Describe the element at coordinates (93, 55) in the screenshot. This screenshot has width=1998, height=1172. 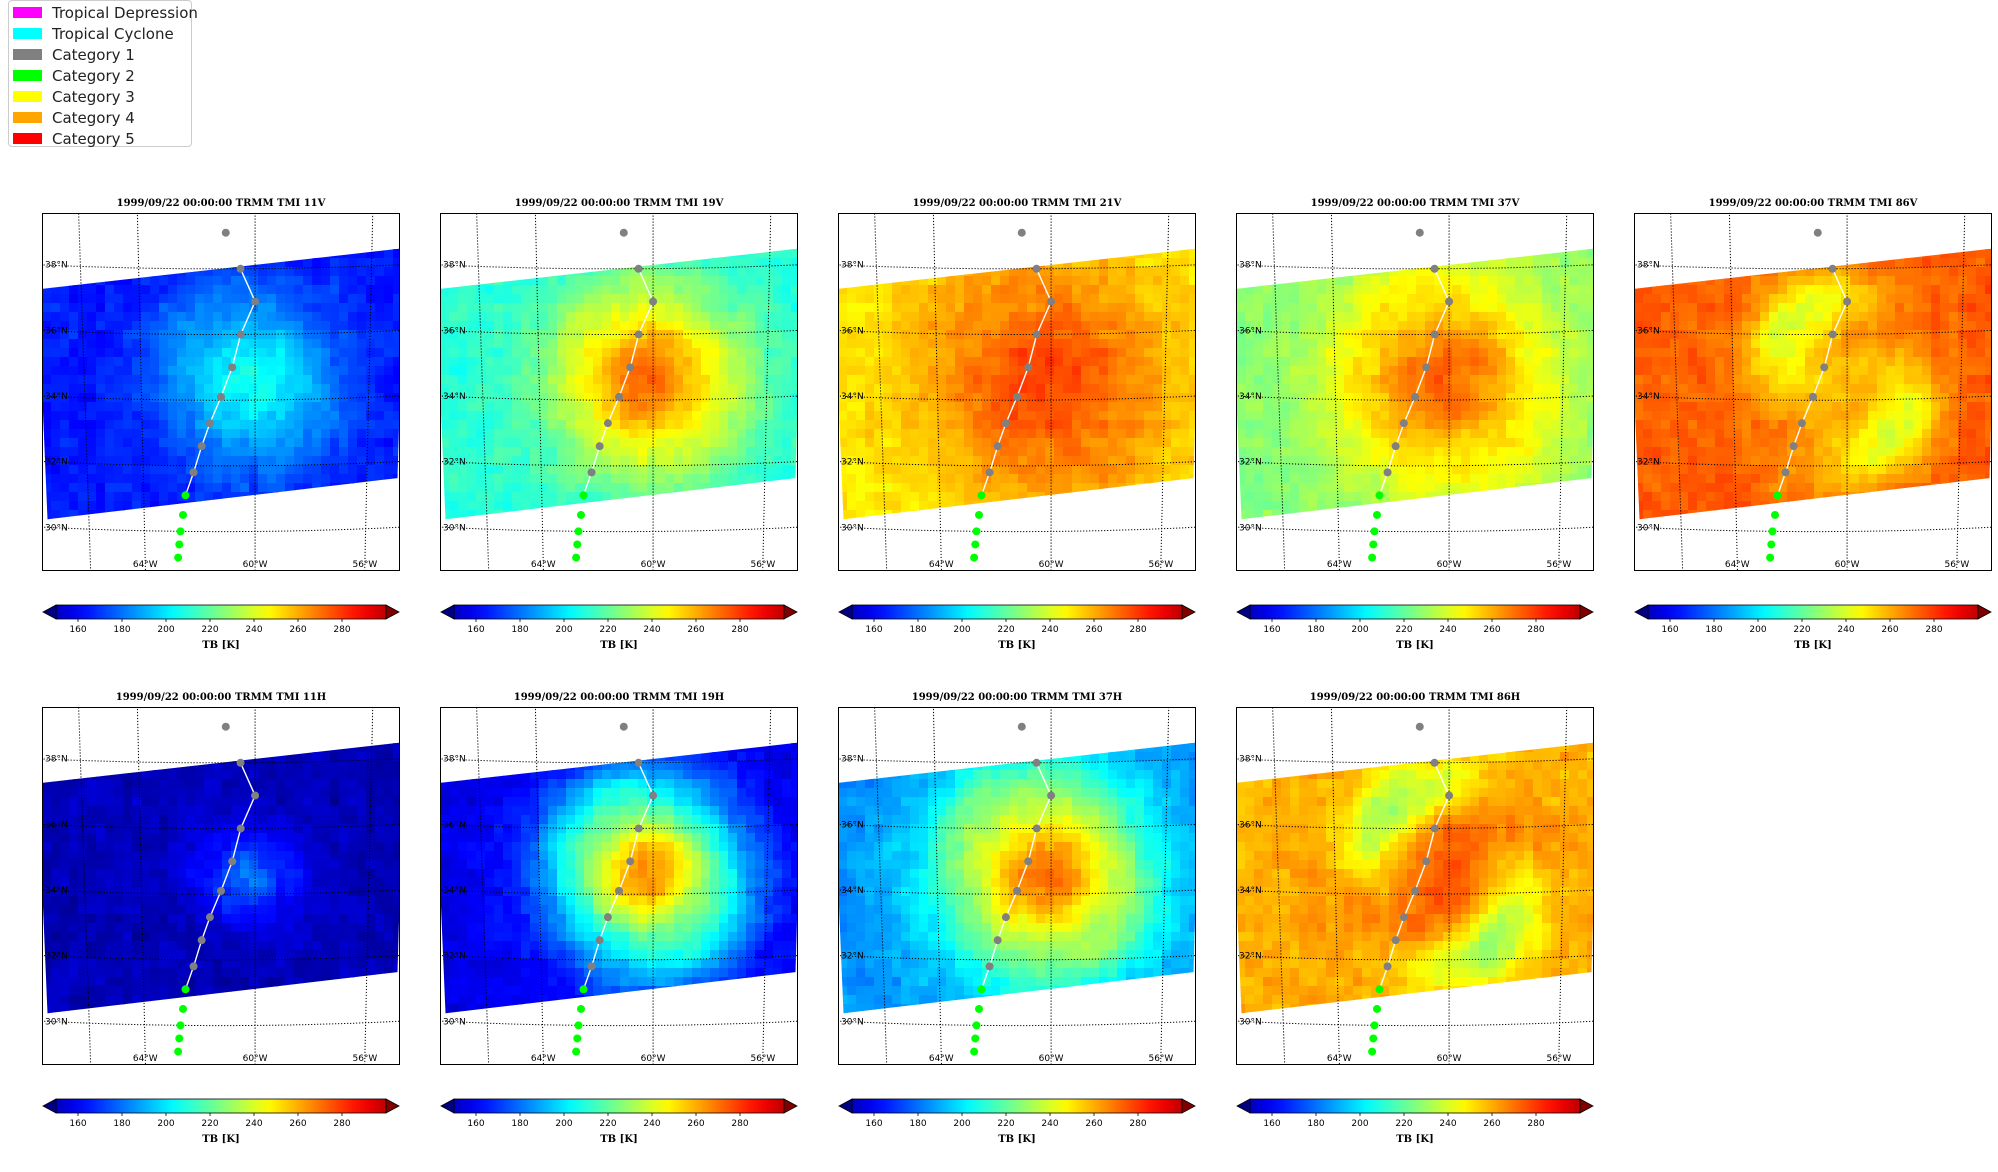
I see `legend-label: Category 1` at that location.